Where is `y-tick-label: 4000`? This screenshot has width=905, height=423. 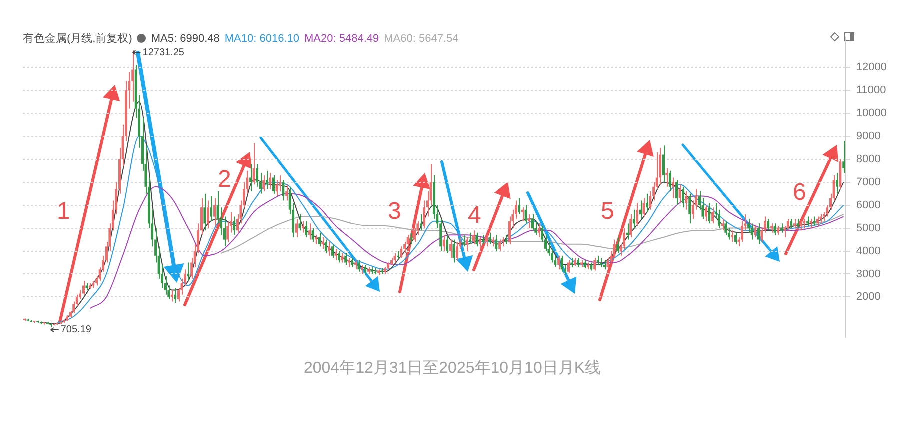 y-tick-label: 4000 is located at coordinates (868, 251).